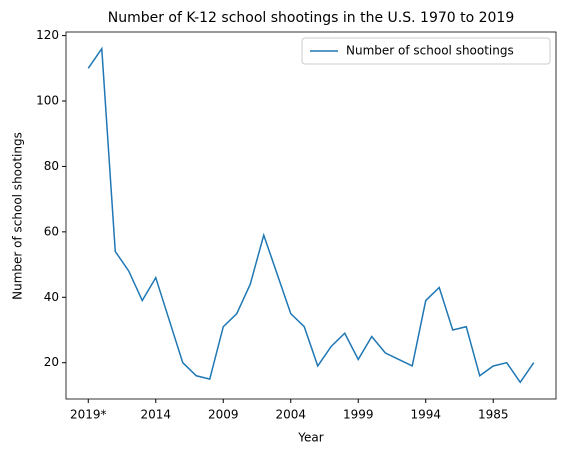  What do you see at coordinates (290, 415) in the screenshot?
I see `x-tick-label: 2004` at bounding box center [290, 415].